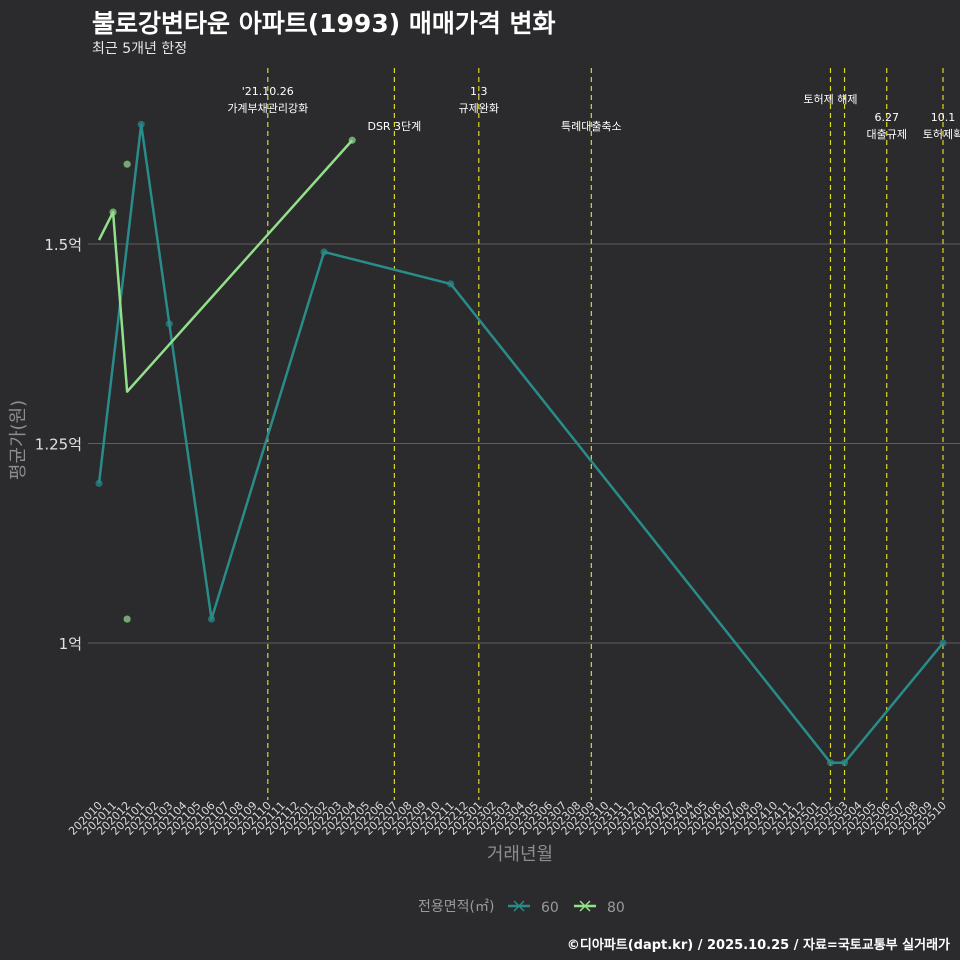 Image resolution: width=960 pixels, height=960 pixels. I want to click on y-tick-label: 1.25억, so click(58, 445).